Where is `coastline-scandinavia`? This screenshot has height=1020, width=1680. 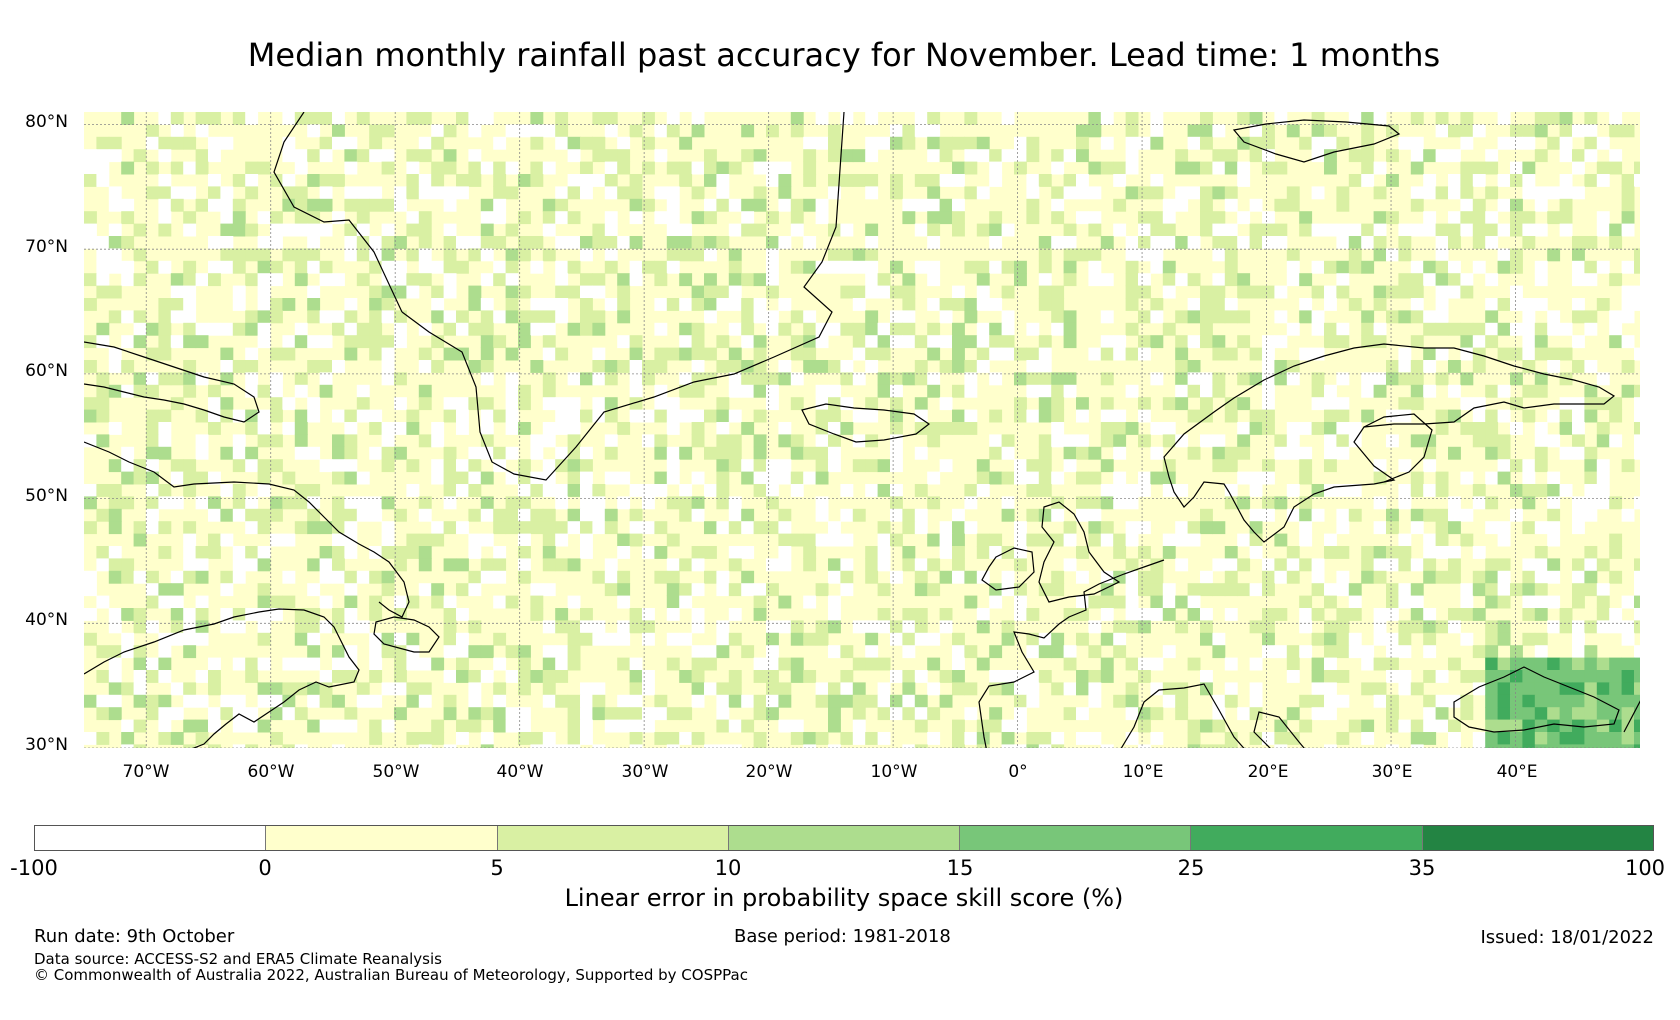
coastline-scandinavia is located at coordinates (1389, 443).